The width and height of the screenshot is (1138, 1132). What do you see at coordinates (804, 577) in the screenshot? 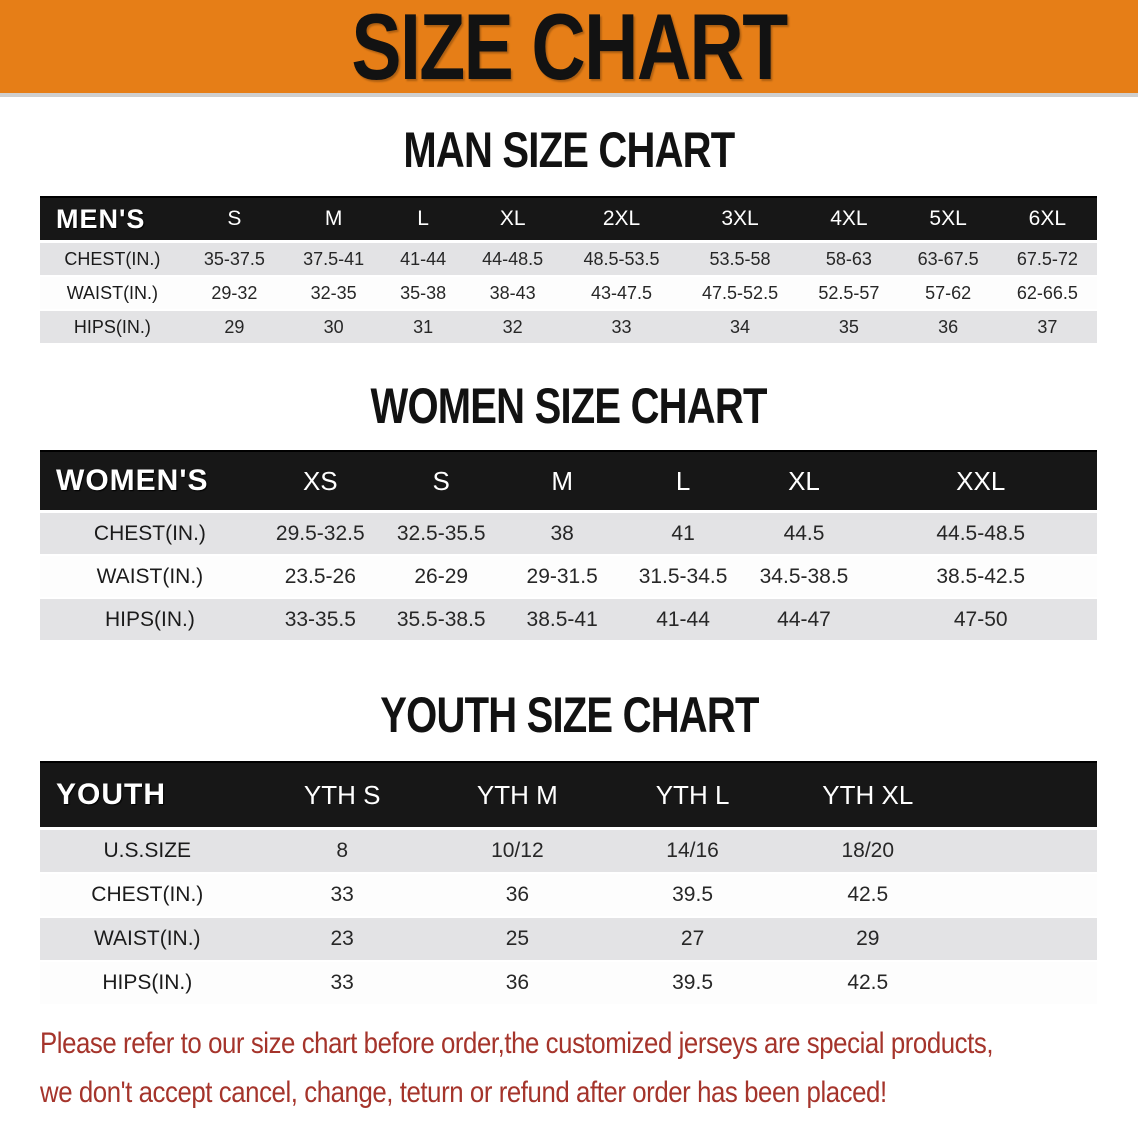
I see `size-value-cell: 34.5-38.5` at bounding box center [804, 577].